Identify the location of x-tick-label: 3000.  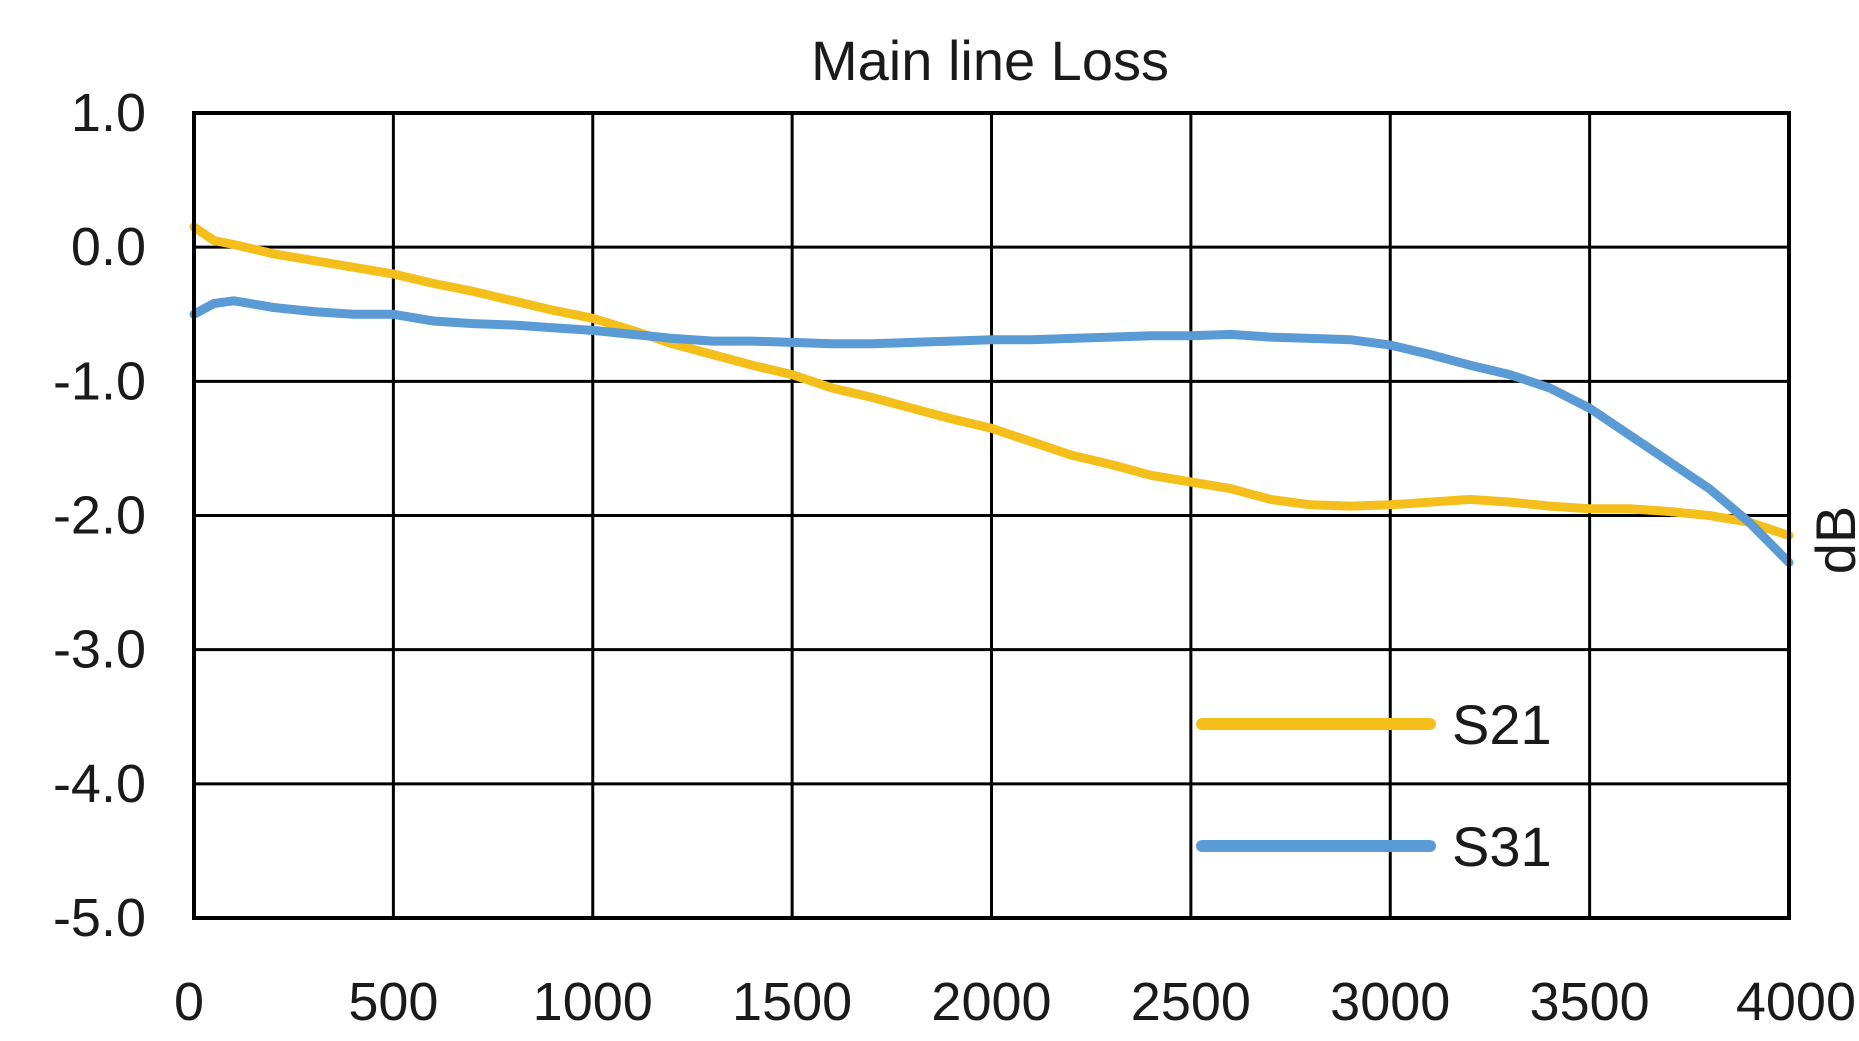
(1390, 1002).